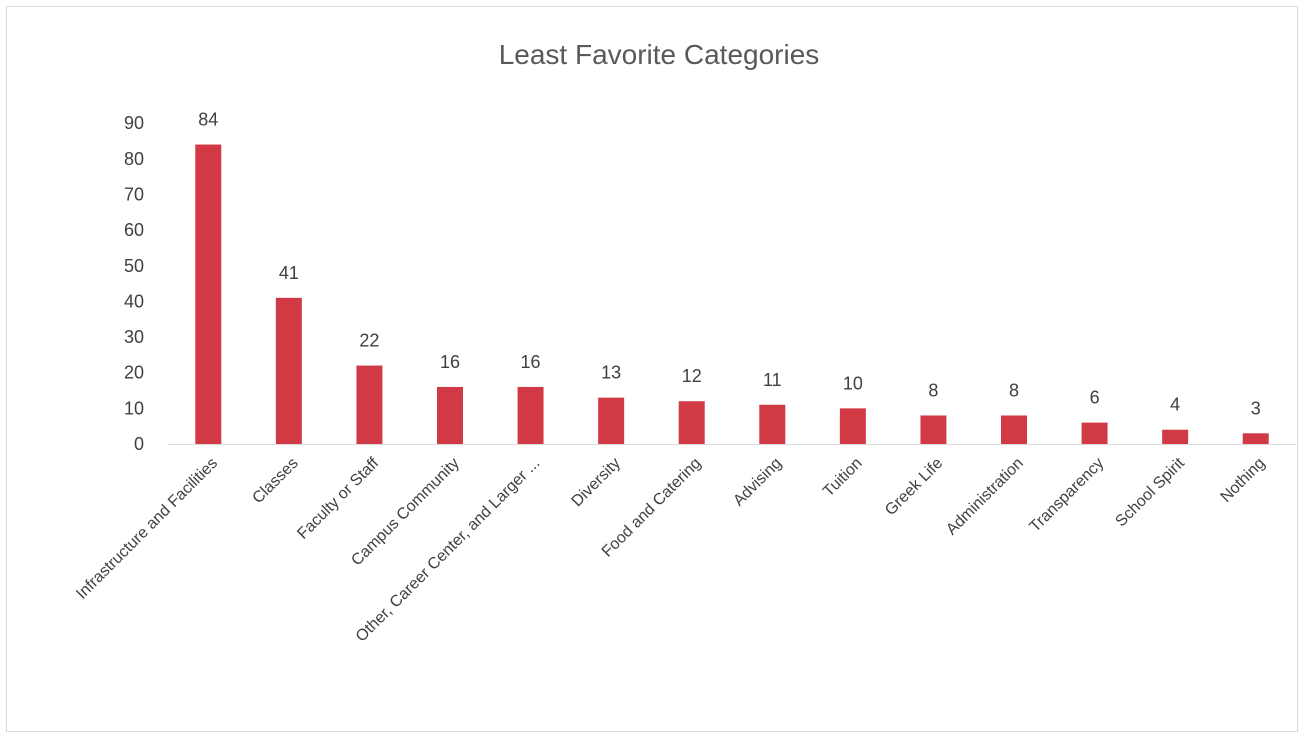 This screenshot has height=740, width=1306. What do you see at coordinates (338, 498) in the screenshot?
I see `x-tick-label: Faculty or Staff` at bounding box center [338, 498].